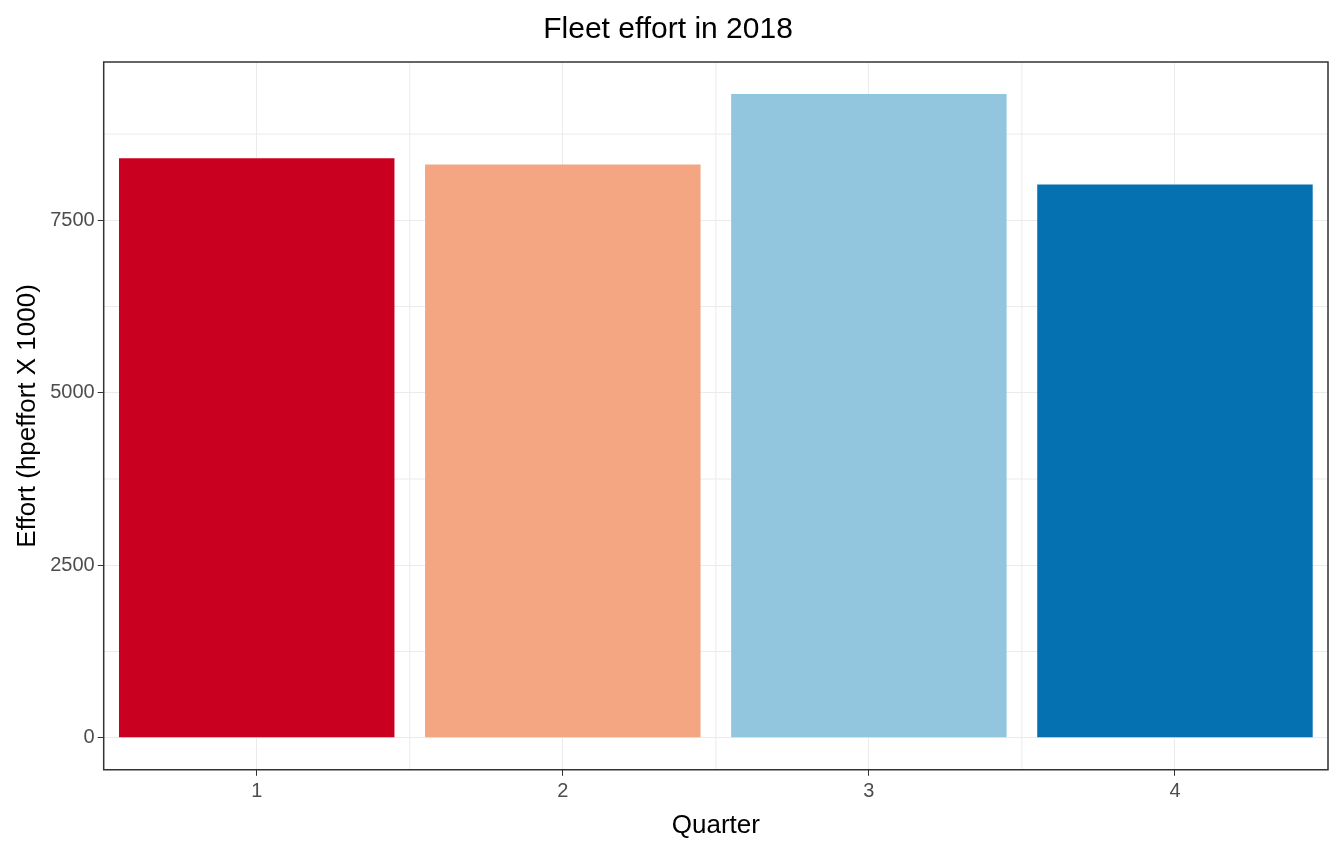 The height and width of the screenshot is (851, 1336). What do you see at coordinates (1175, 790) in the screenshot?
I see `x-tick-label: 4` at bounding box center [1175, 790].